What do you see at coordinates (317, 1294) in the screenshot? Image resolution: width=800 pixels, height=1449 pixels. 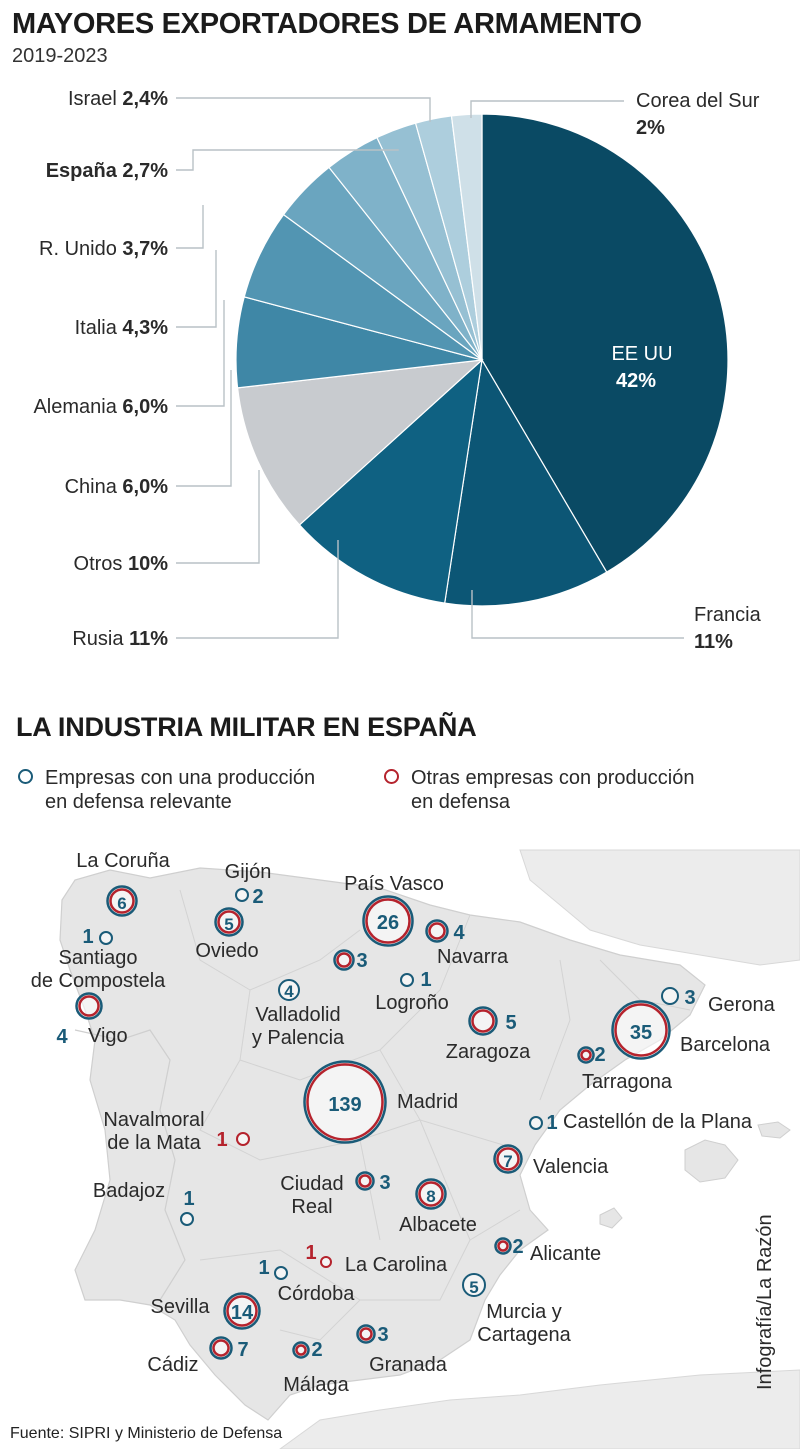 I see `marker-name: Córdoba` at bounding box center [317, 1294].